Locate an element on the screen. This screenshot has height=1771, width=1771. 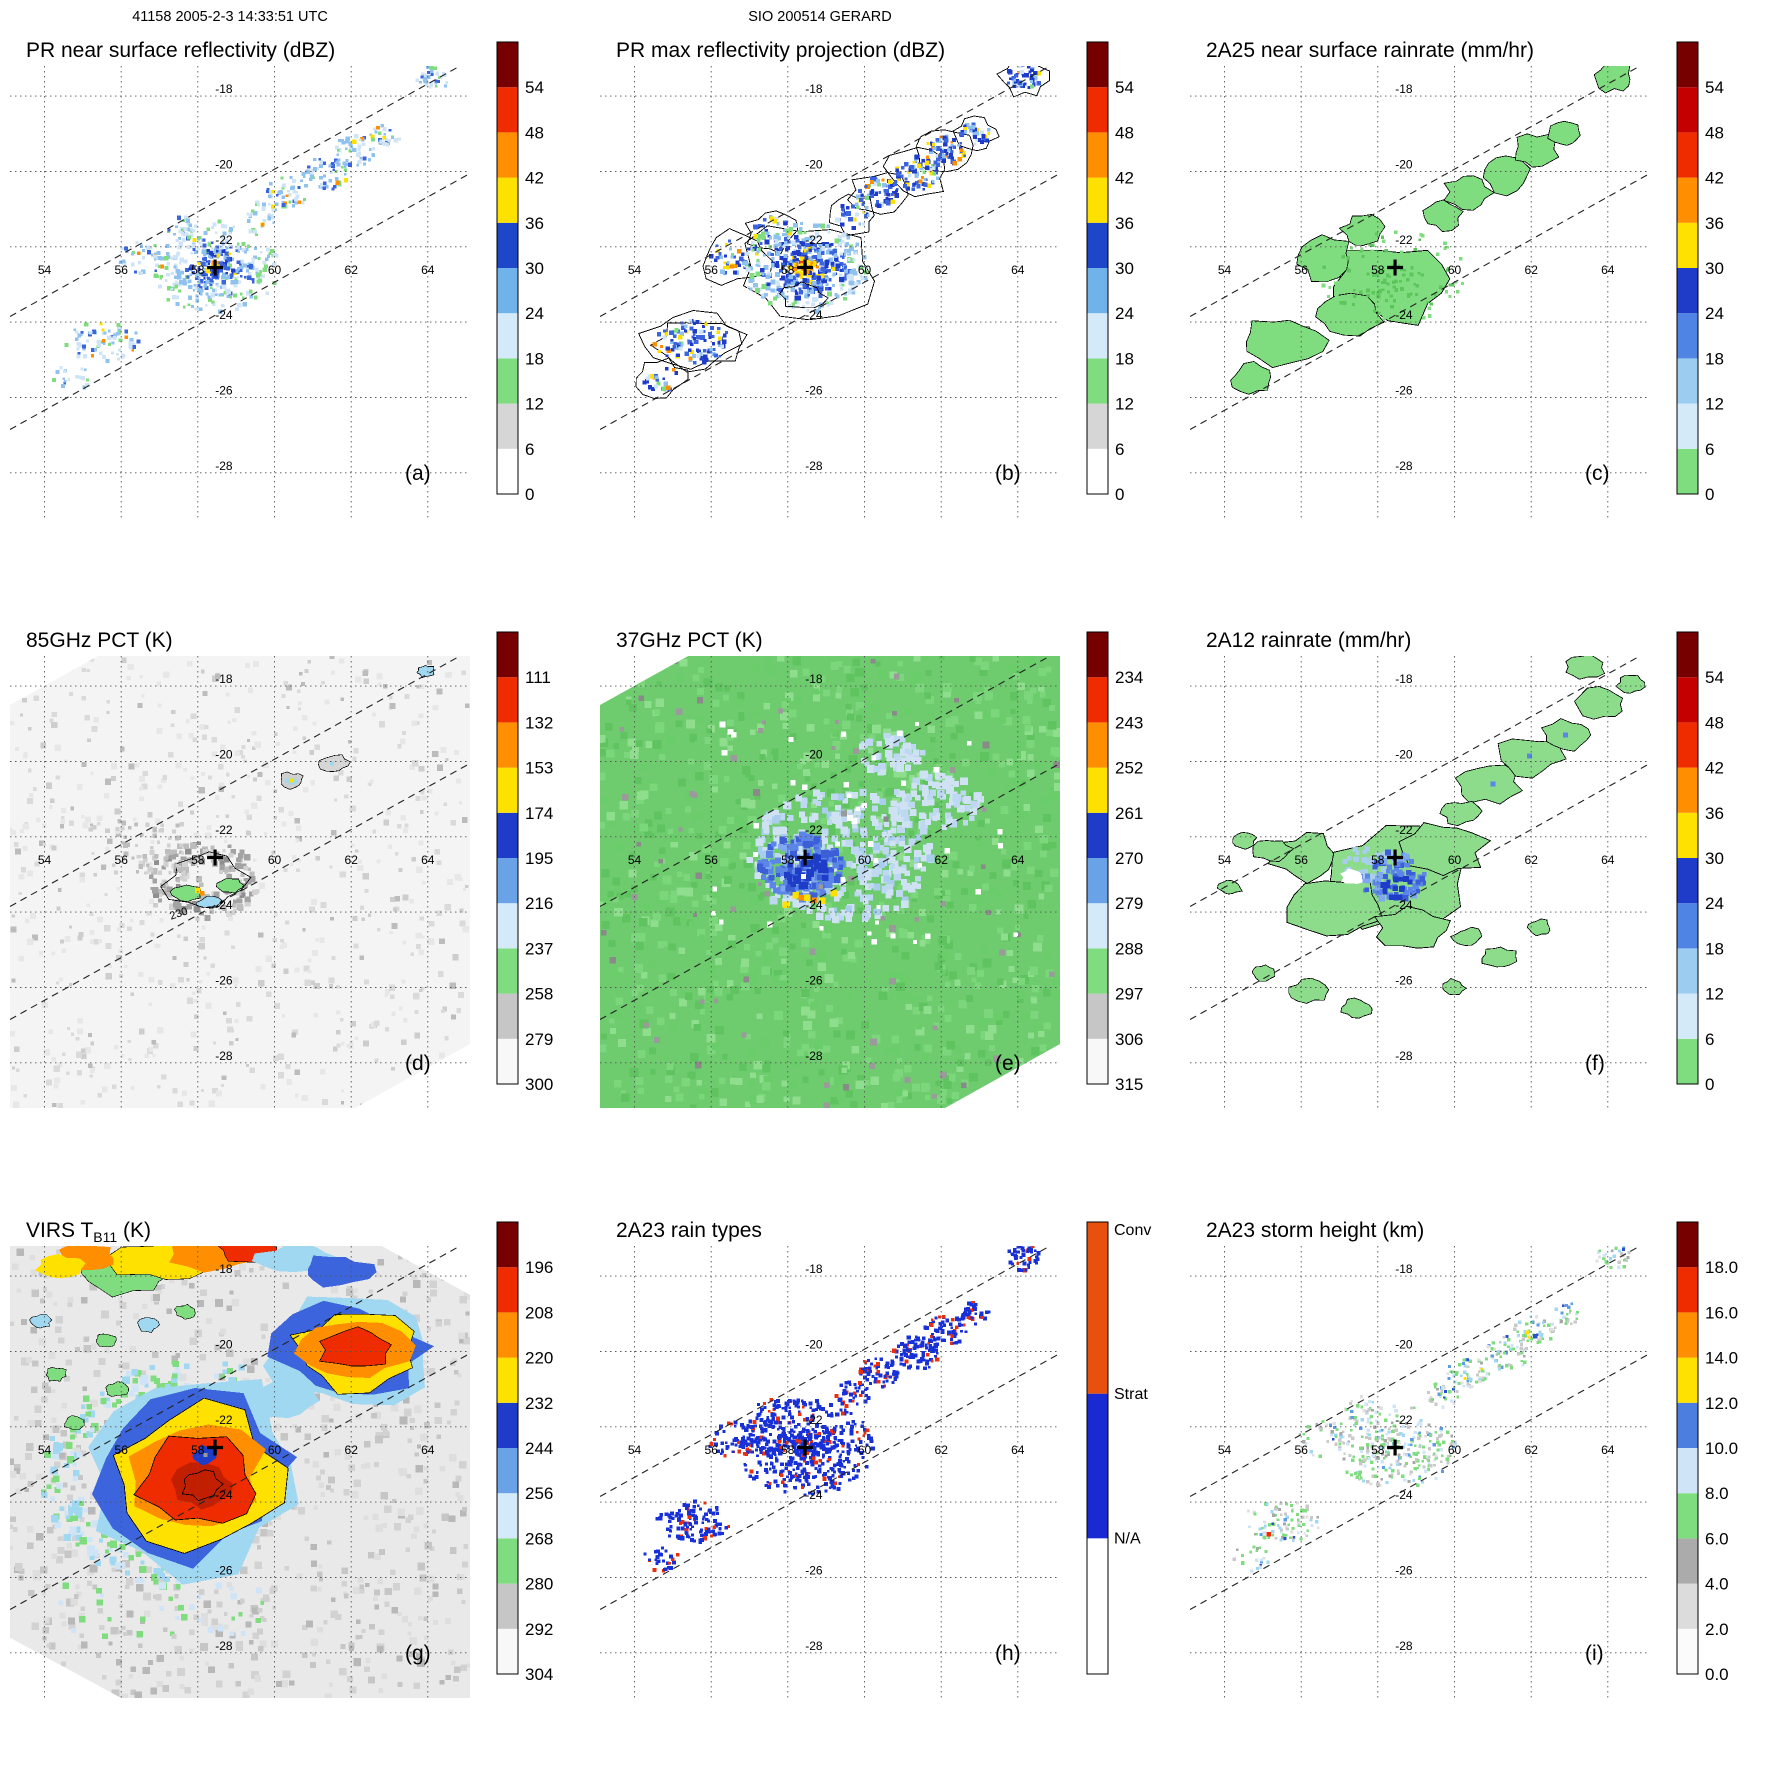
svg-text: -28 is located at coordinates (224, 1056).